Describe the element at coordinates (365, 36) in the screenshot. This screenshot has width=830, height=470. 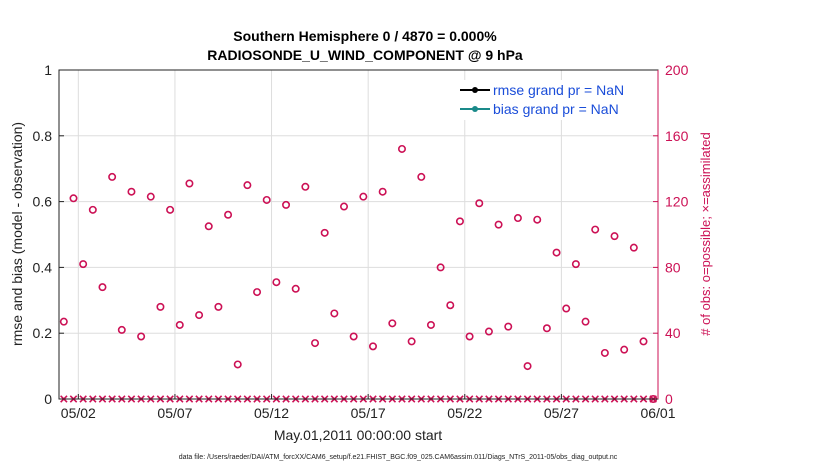
I see `chart-title-line1: Southern Hemisphere 0 / 4870 = 0.000%` at that location.